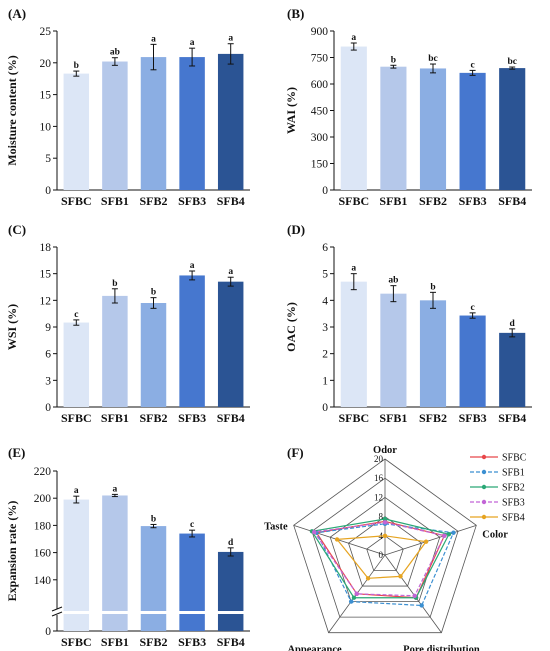 The width and height of the screenshot is (550, 651). I want to click on y-tick-label: 150, so click(320, 165).